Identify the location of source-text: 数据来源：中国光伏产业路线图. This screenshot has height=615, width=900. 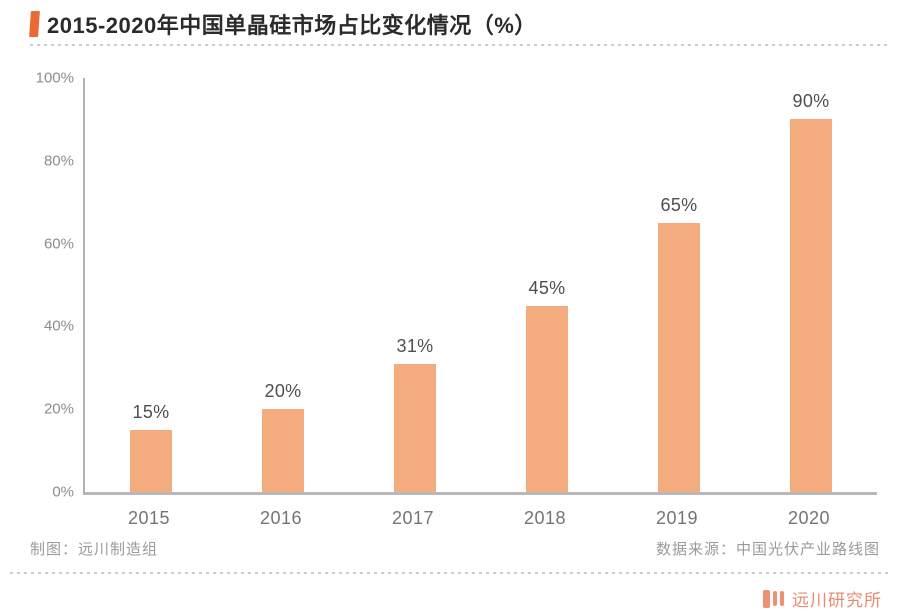
(767, 549).